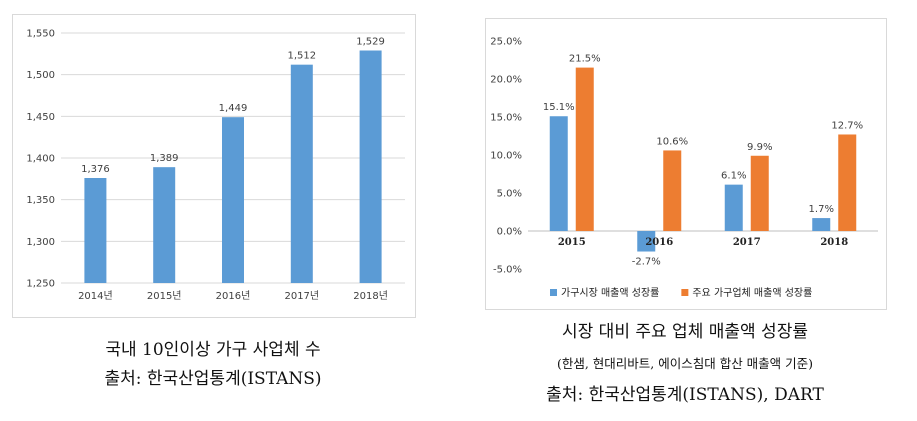  What do you see at coordinates (301, 296) in the screenshot?
I see `x-tick-label: 2017년` at bounding box center [301, 296].